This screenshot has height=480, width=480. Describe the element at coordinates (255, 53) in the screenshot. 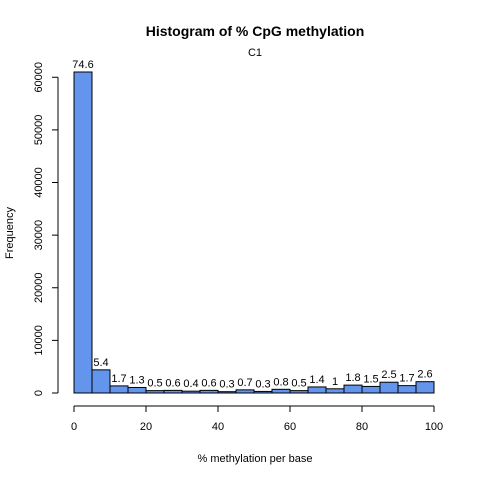

I see `chart-subtitle: C1` at that location.